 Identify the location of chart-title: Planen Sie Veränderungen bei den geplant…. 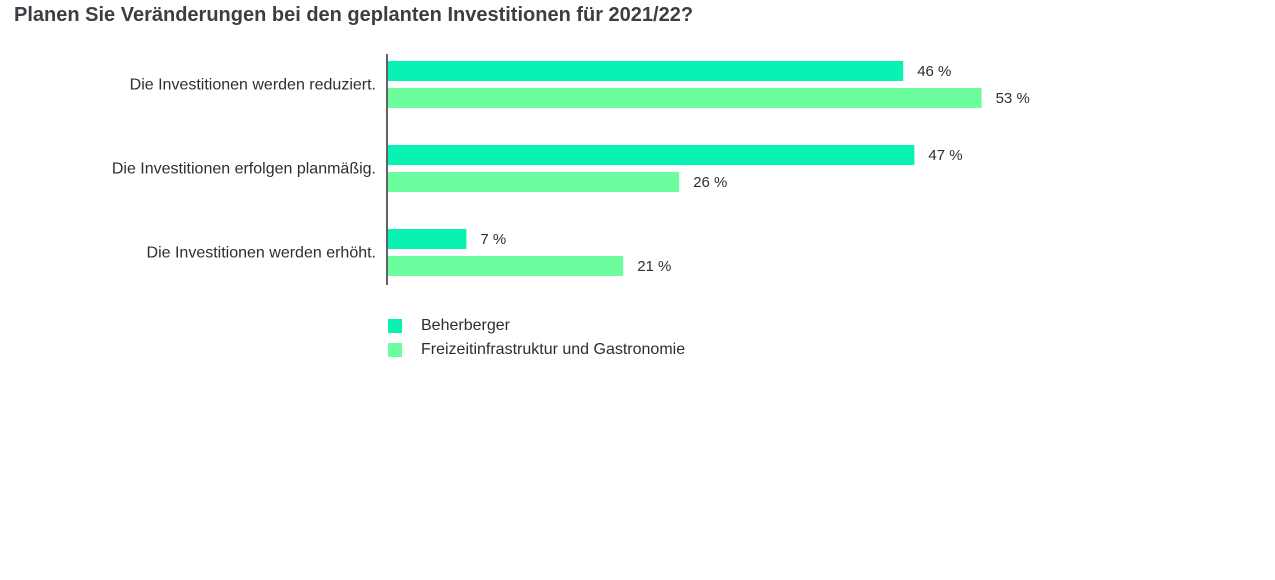
(354, 15).